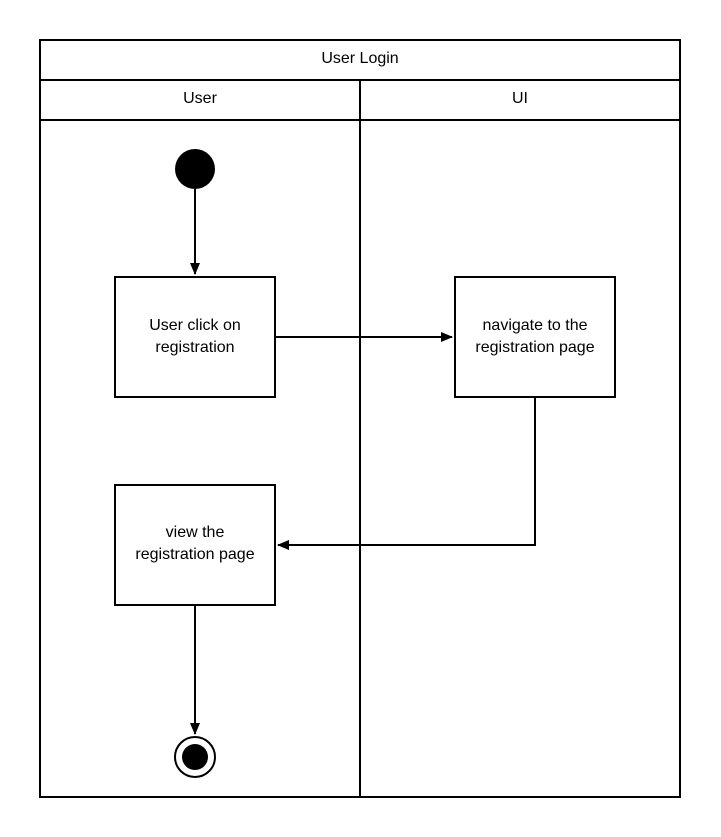  Describe the element at coordinates (195, 325) in the screenshot. I see `action-user-click-label-line1: User click on` at that location.